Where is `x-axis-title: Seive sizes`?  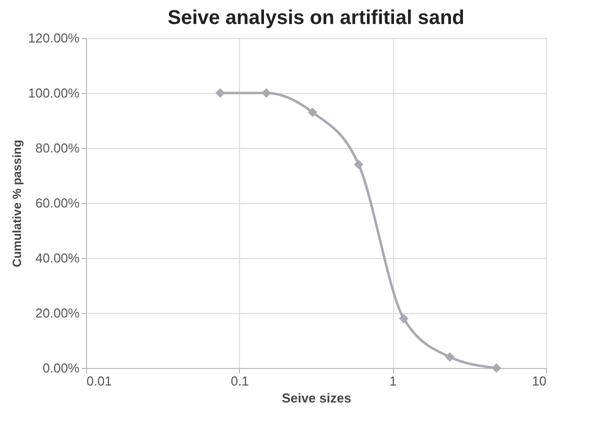
x-axis-title: Seive sizes is located at coordinates (317, 398).